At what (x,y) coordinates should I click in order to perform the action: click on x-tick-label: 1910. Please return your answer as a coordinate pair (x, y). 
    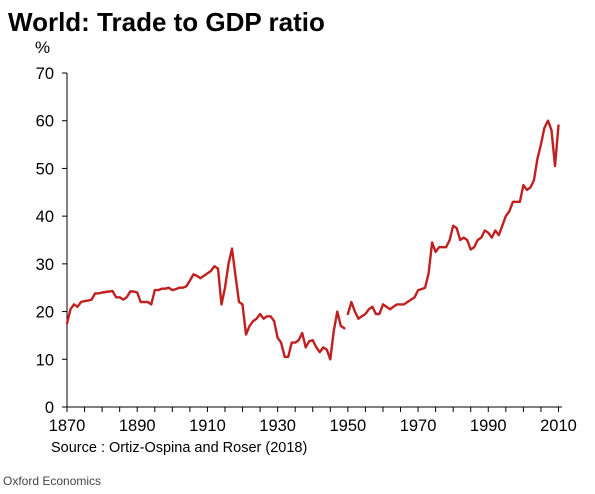
    Looking at the image, I should click on (207, 426).